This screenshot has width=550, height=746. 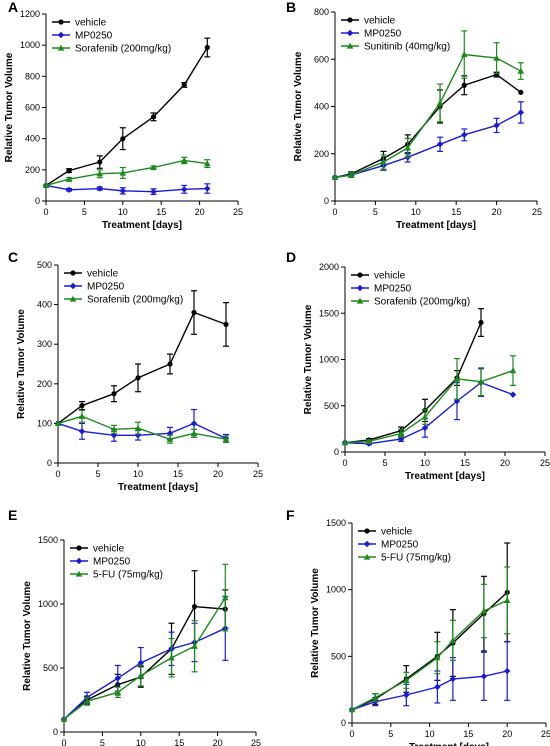 What do you see at coordinates (430, 734) in the screenshot?
I see `x-tick-label: 10` at bounding box center [430, 734].